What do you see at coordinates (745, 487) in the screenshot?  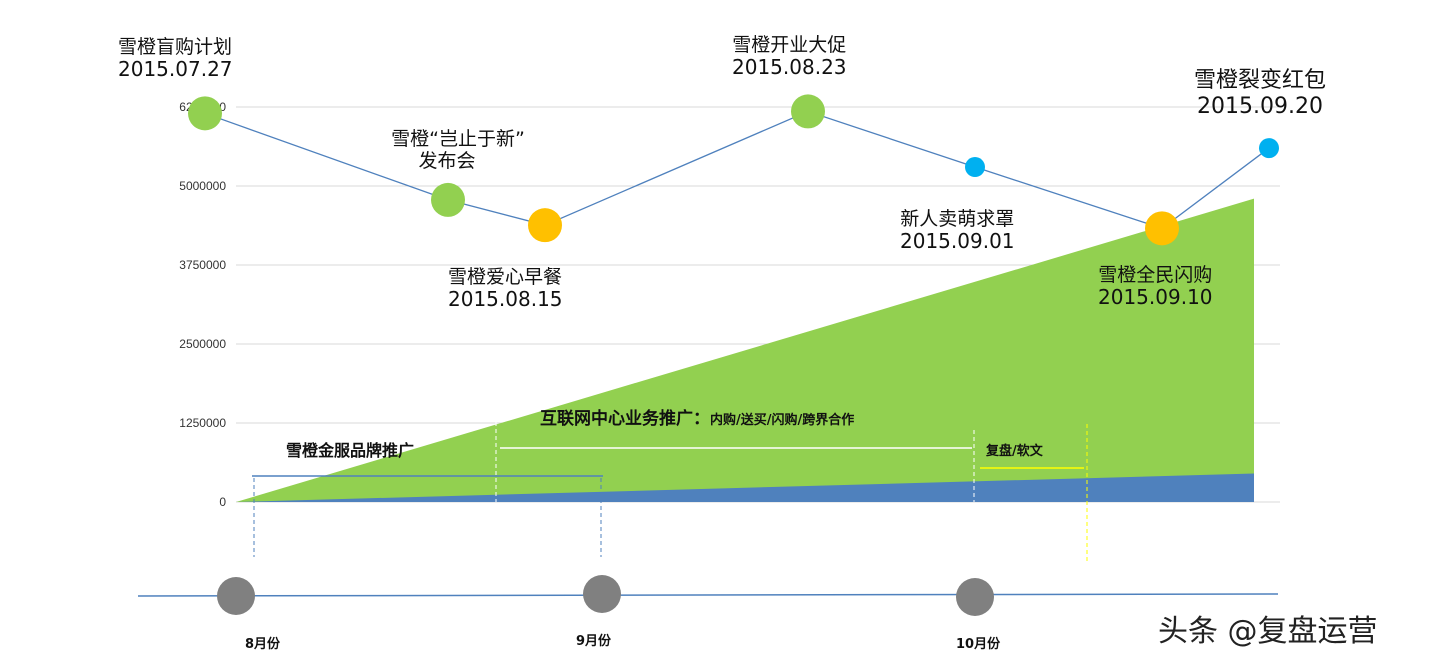 I see `area-blue` at bounding box center [745, 487].